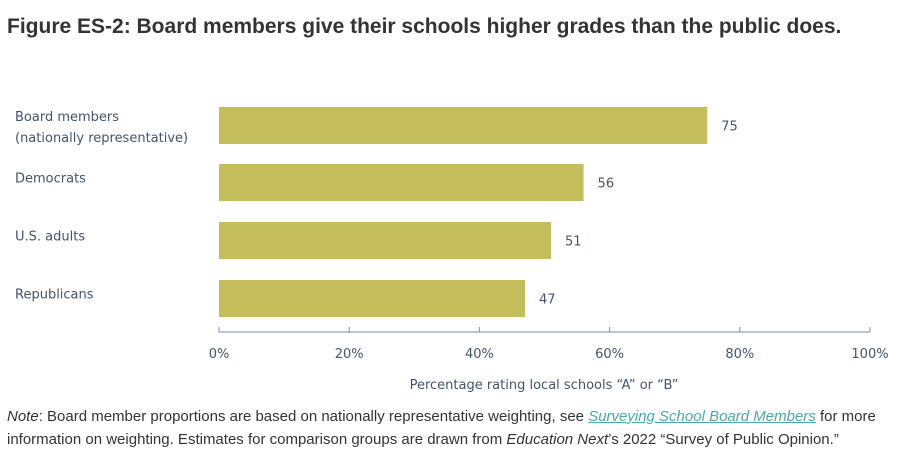 The height and width of the screenshot is (475, 898). What do you see at coordinates (869, 354) in the screenshot?
I see `x-tick-label: 100%` at bounding box center [869, 354].